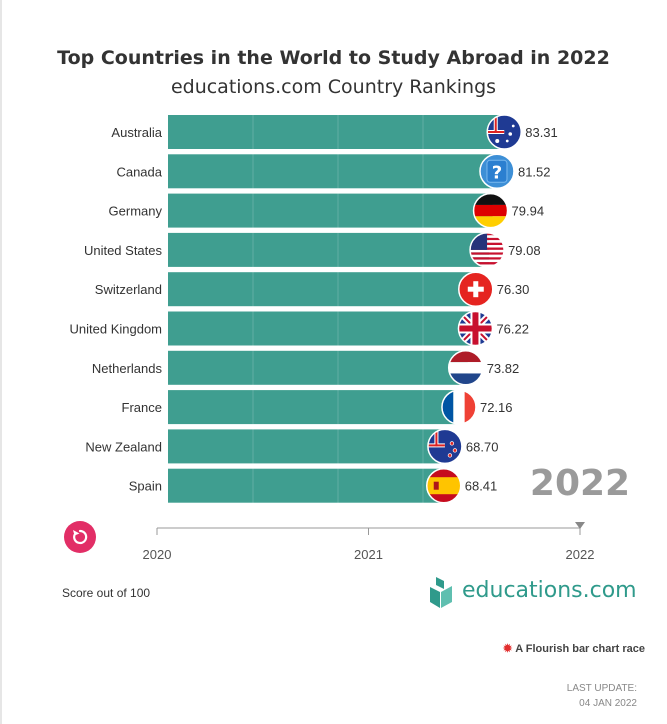 Image resolution: width=667 pixels, height=724 pixels. Describe the element at coordinates (490, 210) in the screenshot. I see `flag-germany-icon` at that location.